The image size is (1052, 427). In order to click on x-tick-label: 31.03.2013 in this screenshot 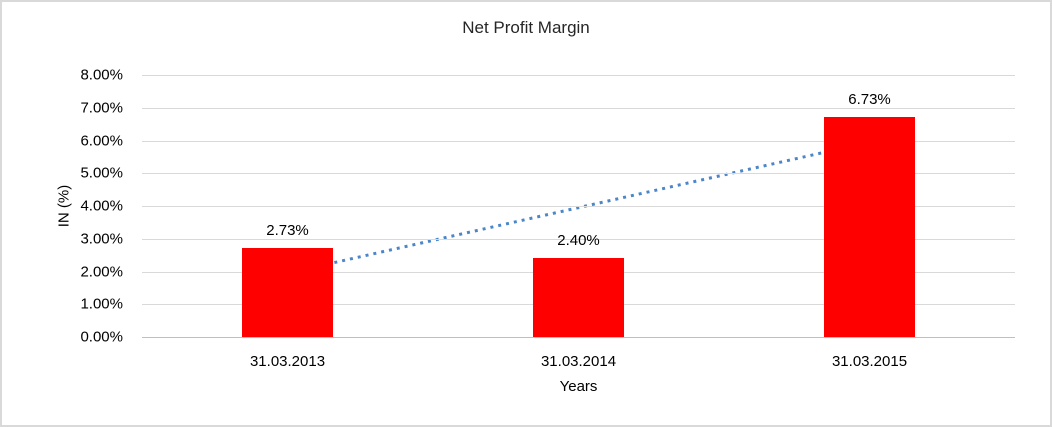, I will do `click(287, 361)`.